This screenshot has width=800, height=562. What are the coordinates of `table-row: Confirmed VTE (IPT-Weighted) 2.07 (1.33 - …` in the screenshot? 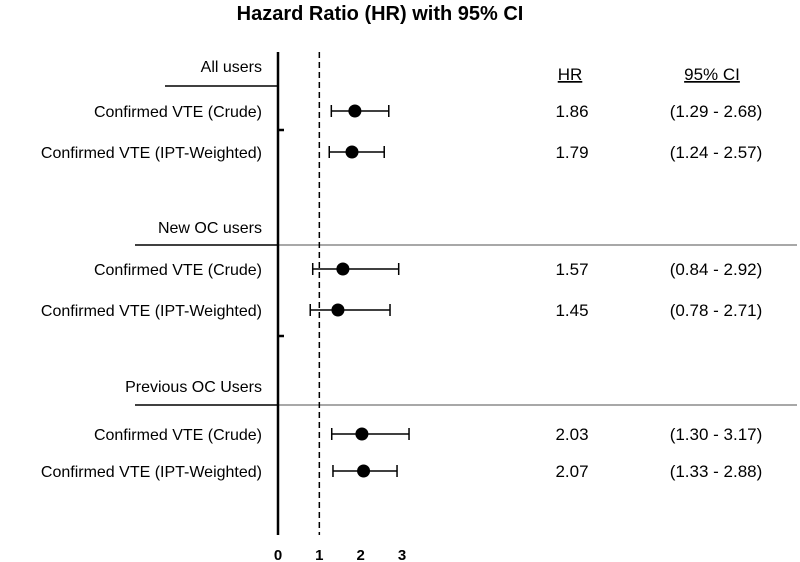 It's located at (401, 471).